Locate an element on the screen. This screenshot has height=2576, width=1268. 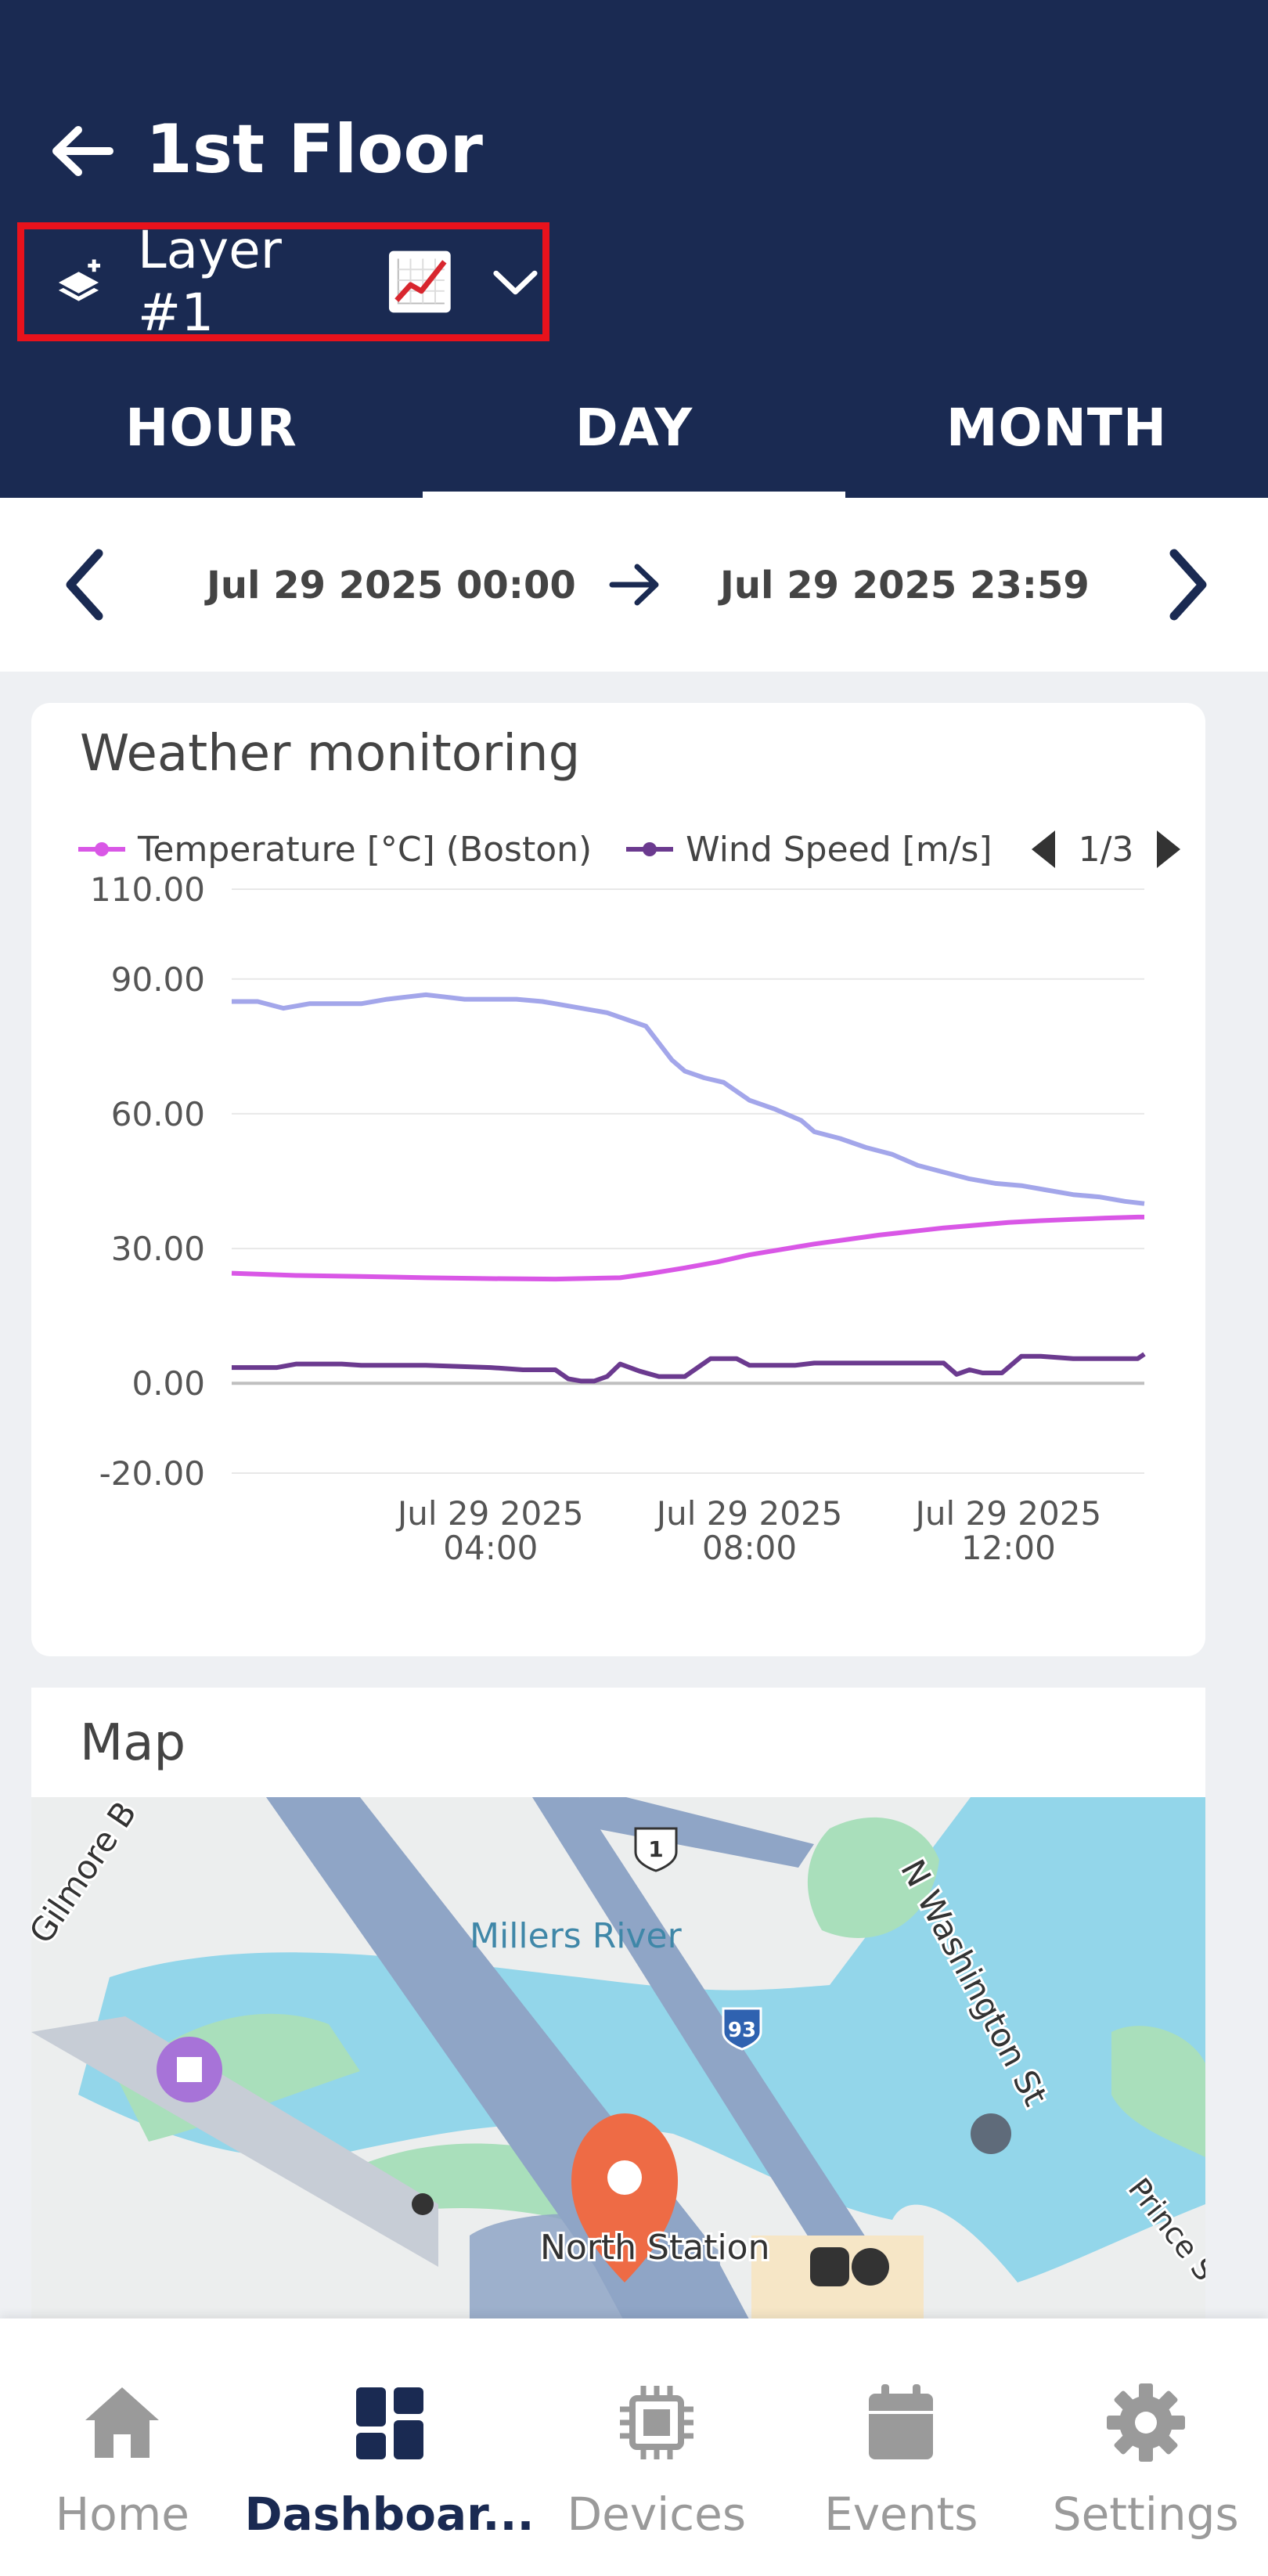
legend-swatch-temperature is located at coordinates (101, 849).